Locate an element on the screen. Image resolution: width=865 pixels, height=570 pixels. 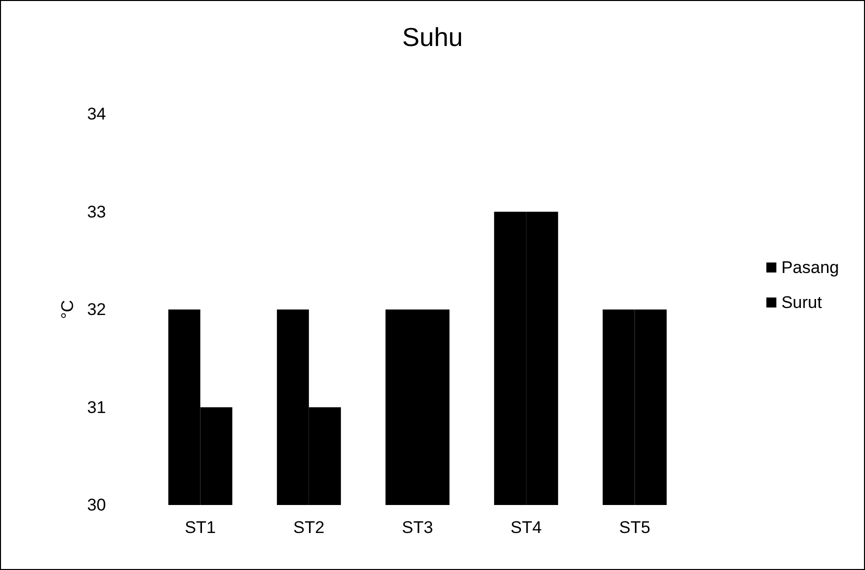
y-tick-label: 32 is located at coordinates (96, 309).